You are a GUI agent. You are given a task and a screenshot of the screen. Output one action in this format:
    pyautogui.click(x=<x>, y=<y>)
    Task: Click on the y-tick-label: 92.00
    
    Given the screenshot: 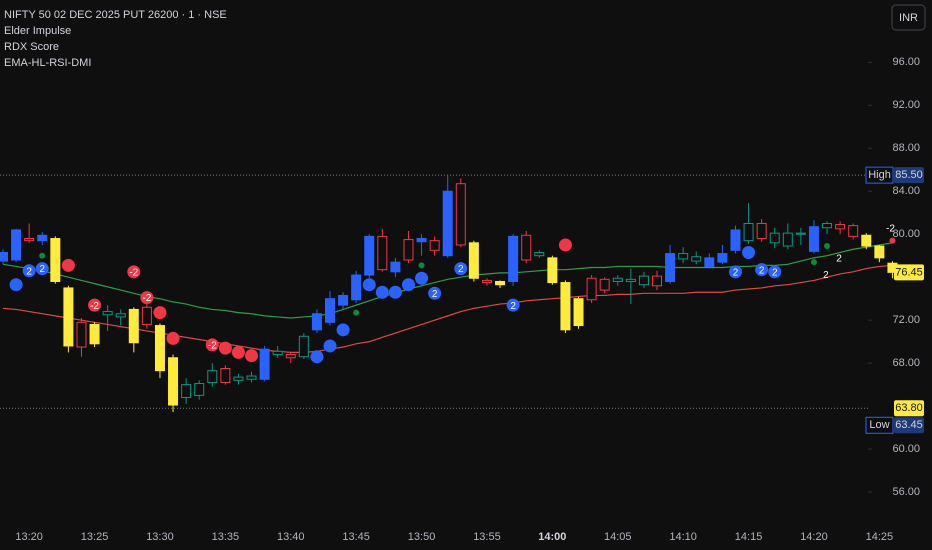 What is the action you would take?
    pyautogui.click(x=906, y=105)
    